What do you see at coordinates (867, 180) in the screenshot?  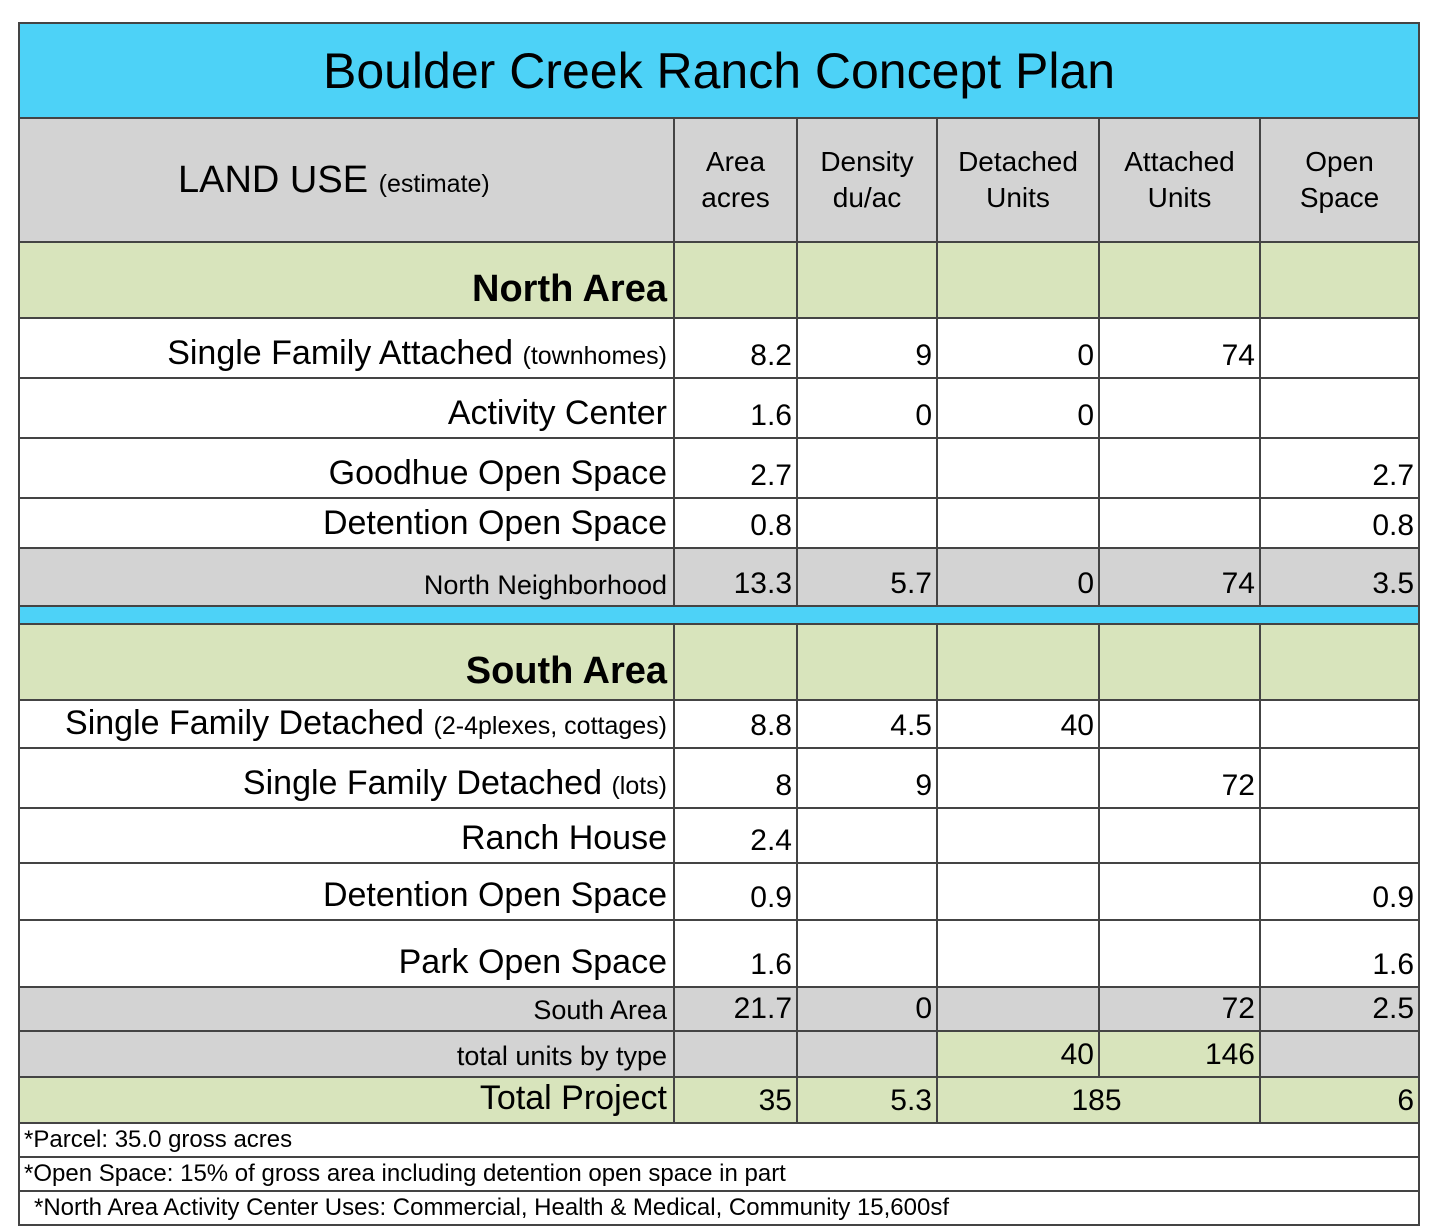 I see `density-column-header: Density du/ac` at bounding box center [867, 180].